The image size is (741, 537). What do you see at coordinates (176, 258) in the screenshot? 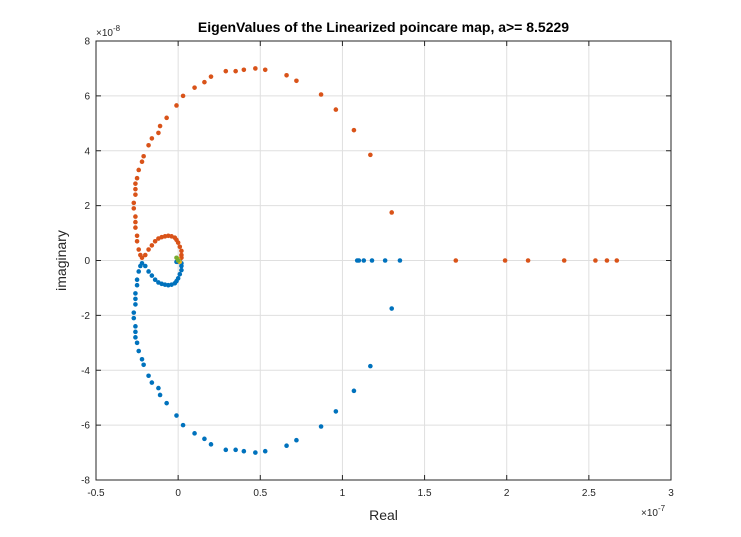
I see `series-4-point` at bounding box center [176, 258].